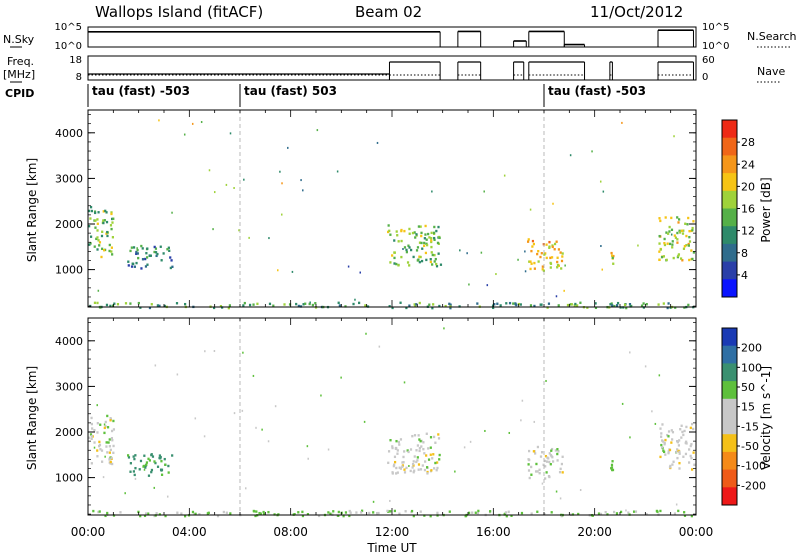  I want to click on power-ylabel: Slant Range [km], so click(32, 210).